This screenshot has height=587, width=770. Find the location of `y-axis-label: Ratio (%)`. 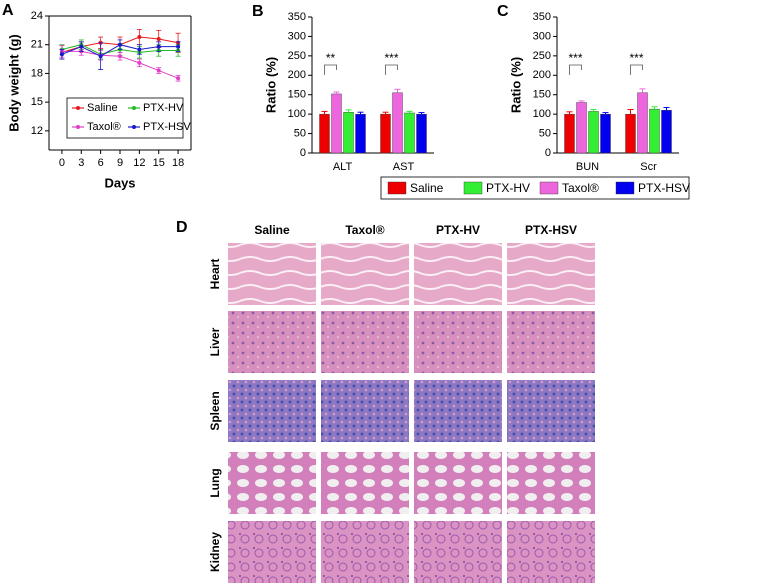

y-axis-label: Ratio (%) is located at coordinates (270, 85).